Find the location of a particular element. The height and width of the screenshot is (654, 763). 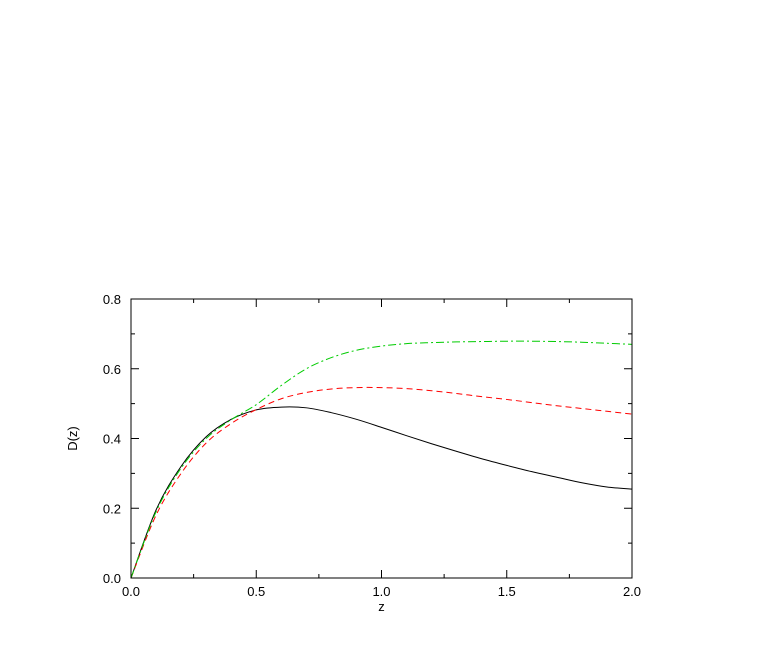

x-tick-label: 1.0 is located at coordinates (381, 591).